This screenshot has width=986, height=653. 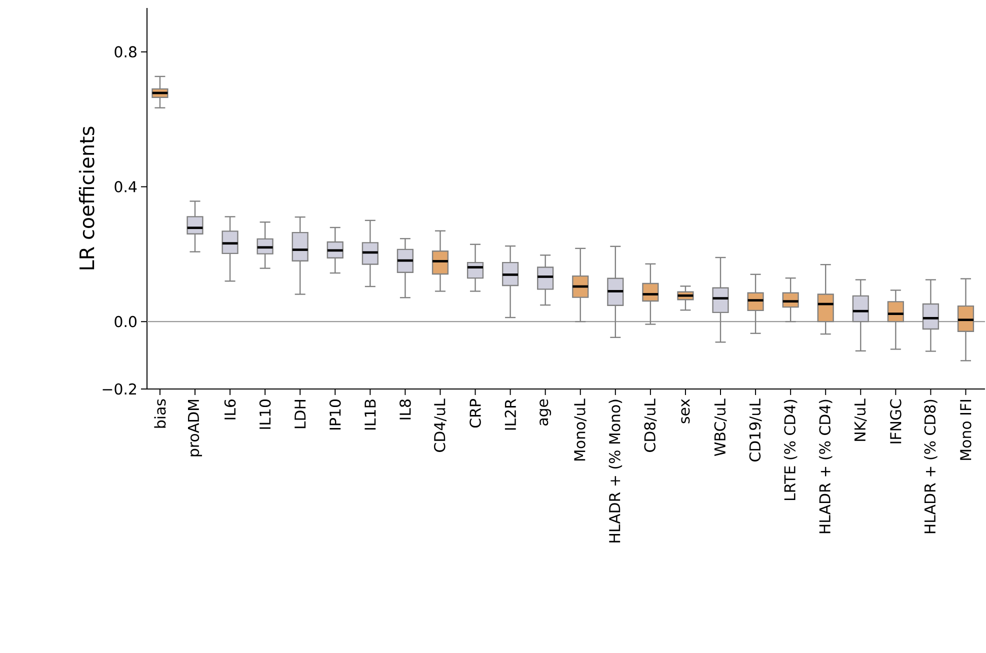 I want to click on y-tick-label: 0.8, so click(x=125, y=52).